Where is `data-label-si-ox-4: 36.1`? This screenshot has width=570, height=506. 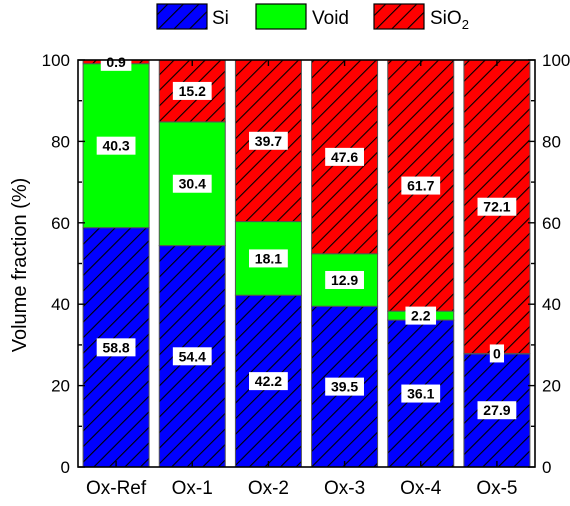
data-label-si-ox-4: 36.1 is located at coordinates (421, 393).